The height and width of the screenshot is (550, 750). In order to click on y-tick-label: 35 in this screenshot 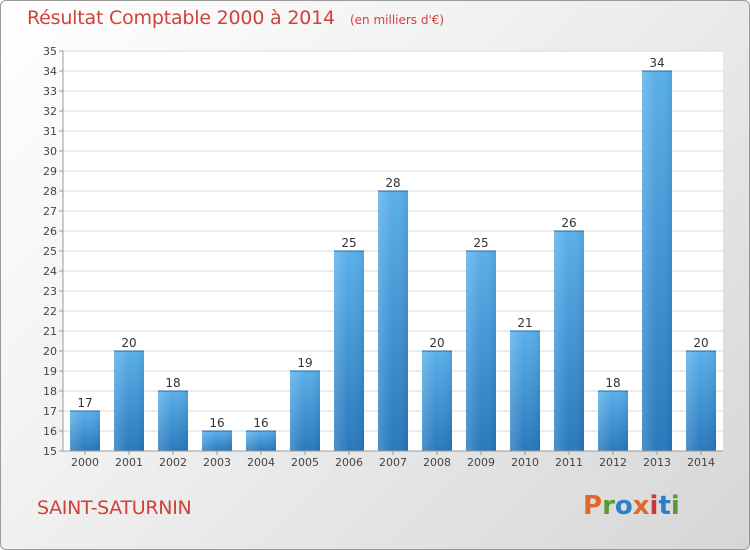, I will do `click(50, 51)`.